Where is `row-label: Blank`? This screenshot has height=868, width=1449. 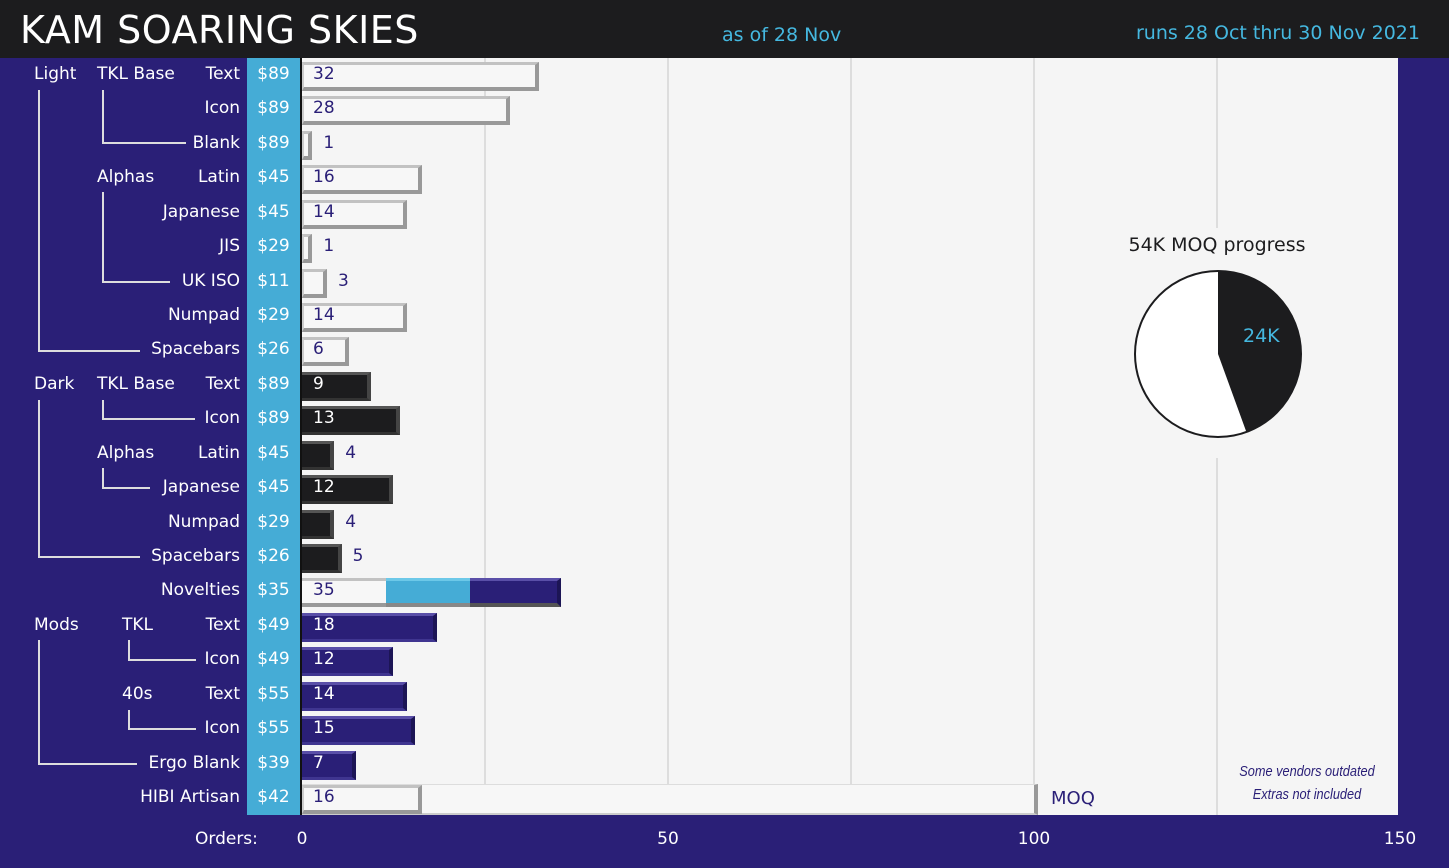
row-label: Blank is located at coordinates (216, 142).